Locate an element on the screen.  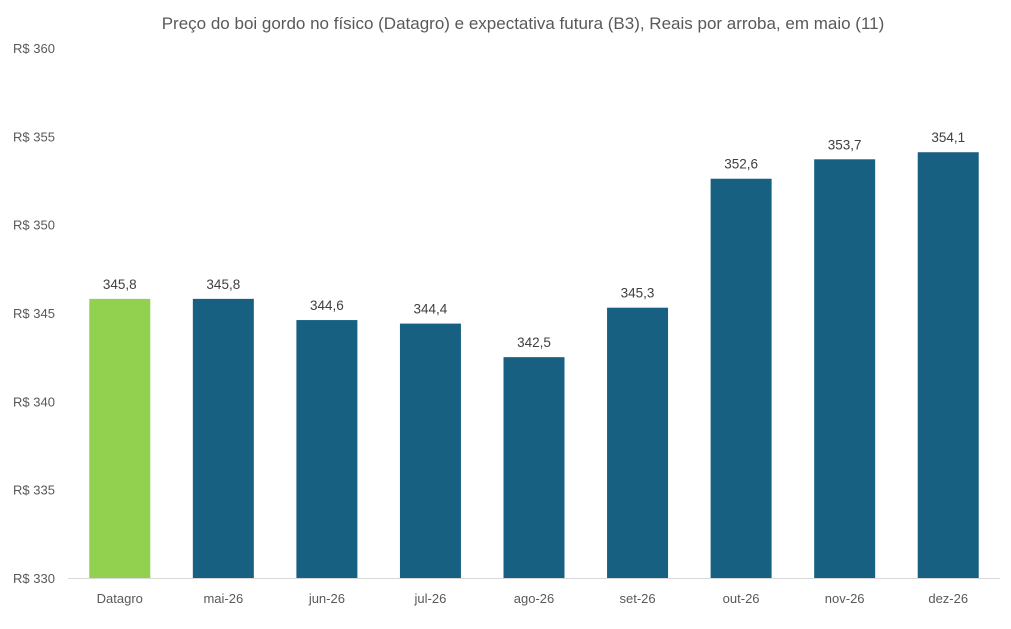
x-tick-label: out-26 is located at coordinates (741, 598).